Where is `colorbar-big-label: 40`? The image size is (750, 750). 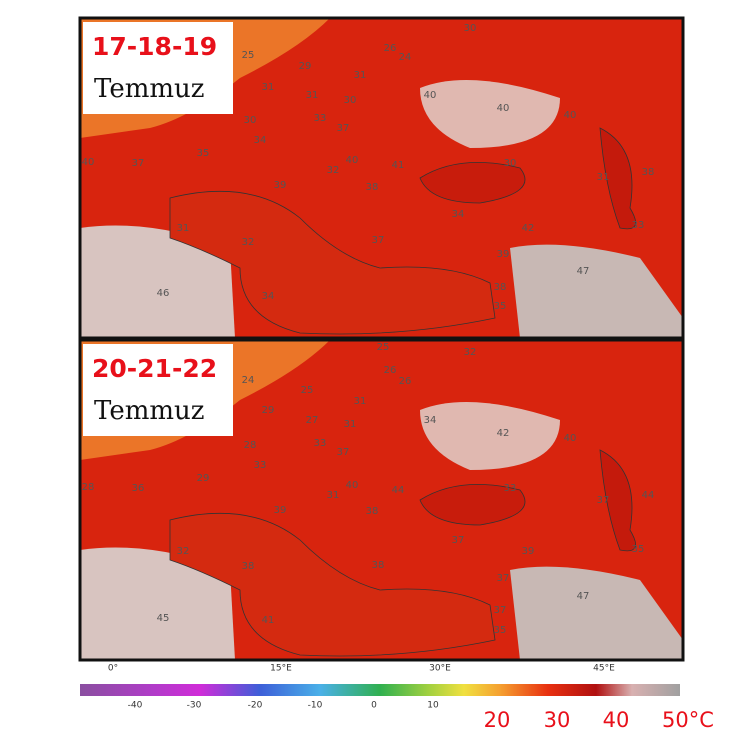
colorbar-big-label: 40 is located at coordinates (616, 720).